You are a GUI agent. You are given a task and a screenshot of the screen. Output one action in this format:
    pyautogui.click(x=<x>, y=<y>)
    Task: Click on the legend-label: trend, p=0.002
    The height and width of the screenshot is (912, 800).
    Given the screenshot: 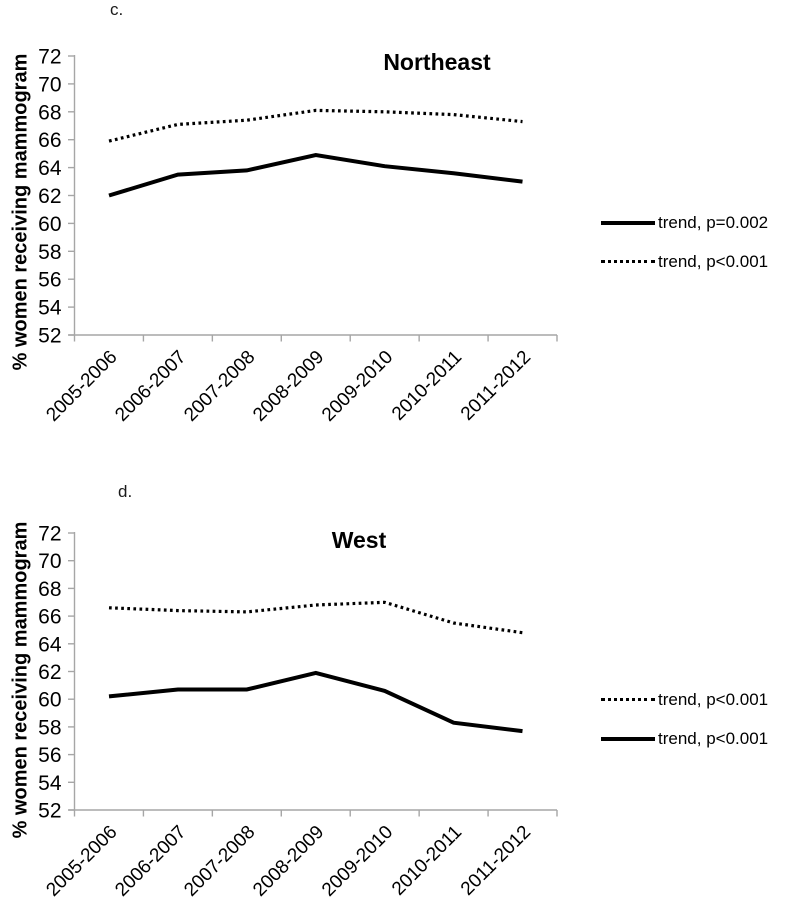 What is the action you would take?
    pyautogui.click(x=713, y=222)
    